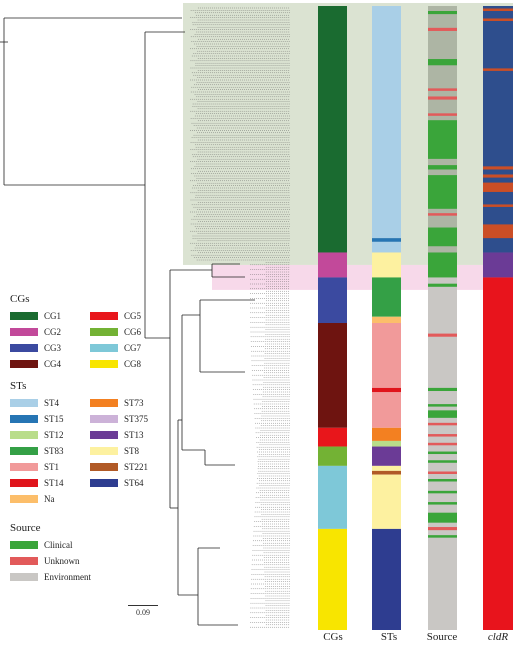 This screenshot has width=520, height=649. What do you see at coordinates (134, 483) in the screenshot?
I see `sts-legend-label: ST64` at bounding box center [134, 483].